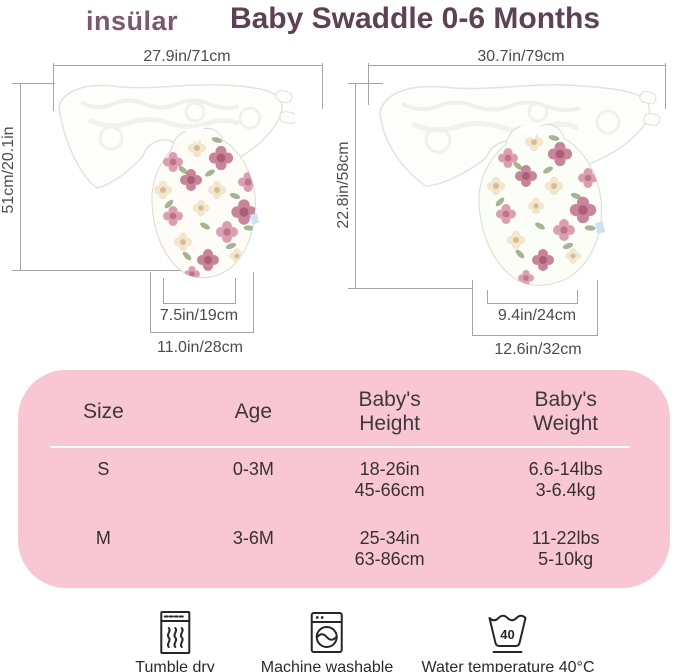 This screenshot has height=672, width=679. I want to click on cell-size: S, so click(103, 469).